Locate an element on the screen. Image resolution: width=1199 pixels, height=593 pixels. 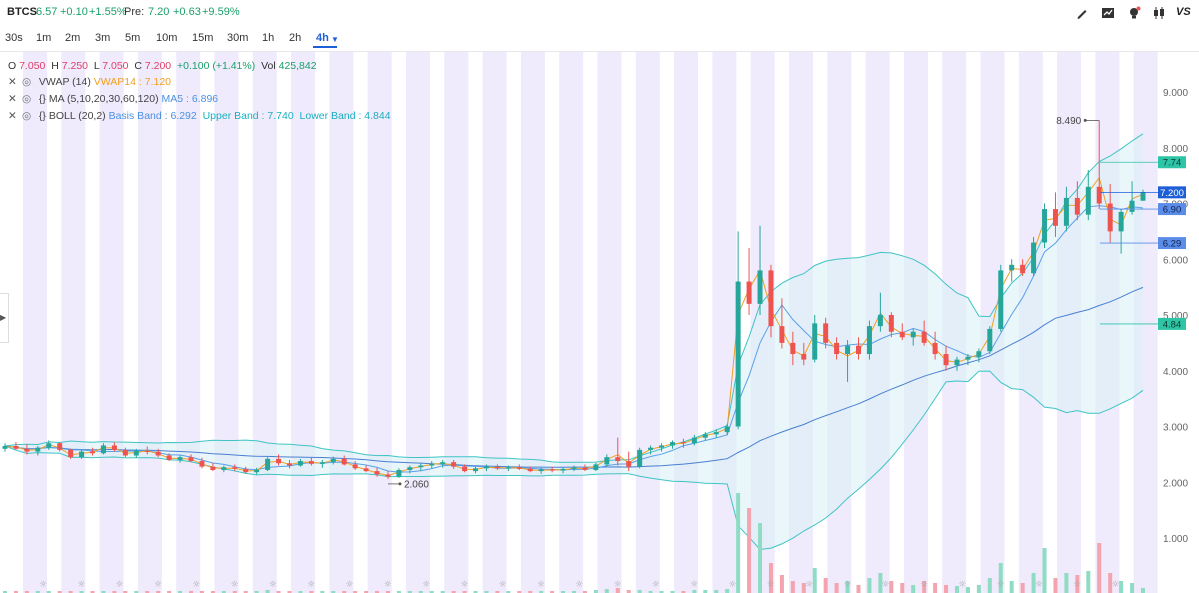
chart-type-icon is located at coordinates (1108, 13).